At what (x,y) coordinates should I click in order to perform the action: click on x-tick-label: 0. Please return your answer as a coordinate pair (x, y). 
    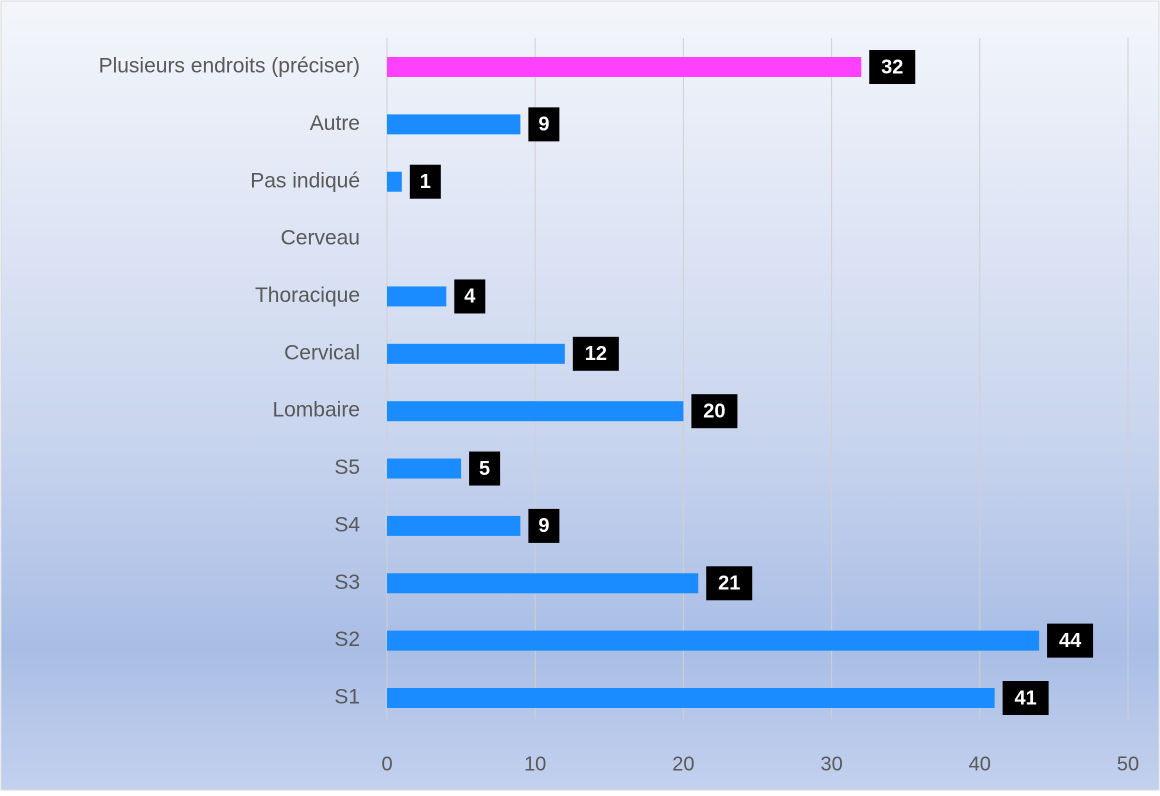
    Looking at the image, I should click on (386, 764).